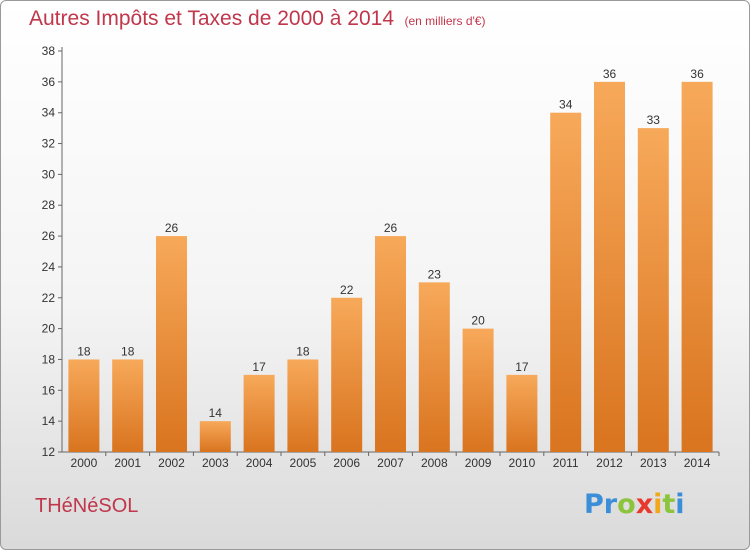  What do you see at coordinates (49, 113) in the screenshot?
I see `y-tick-label: 34` at bounding box center [49, 113].